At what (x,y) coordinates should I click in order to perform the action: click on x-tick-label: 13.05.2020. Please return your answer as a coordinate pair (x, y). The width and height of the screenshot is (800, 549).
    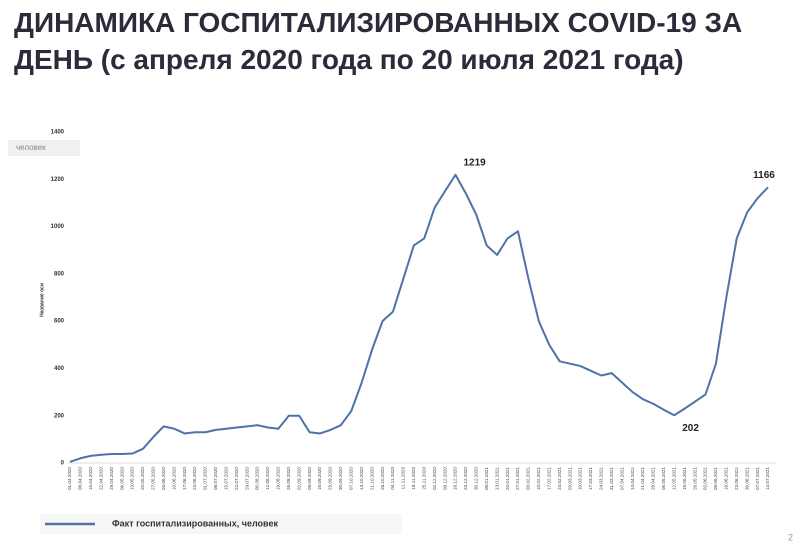
    Looking at the image, I should click on (132, 478).